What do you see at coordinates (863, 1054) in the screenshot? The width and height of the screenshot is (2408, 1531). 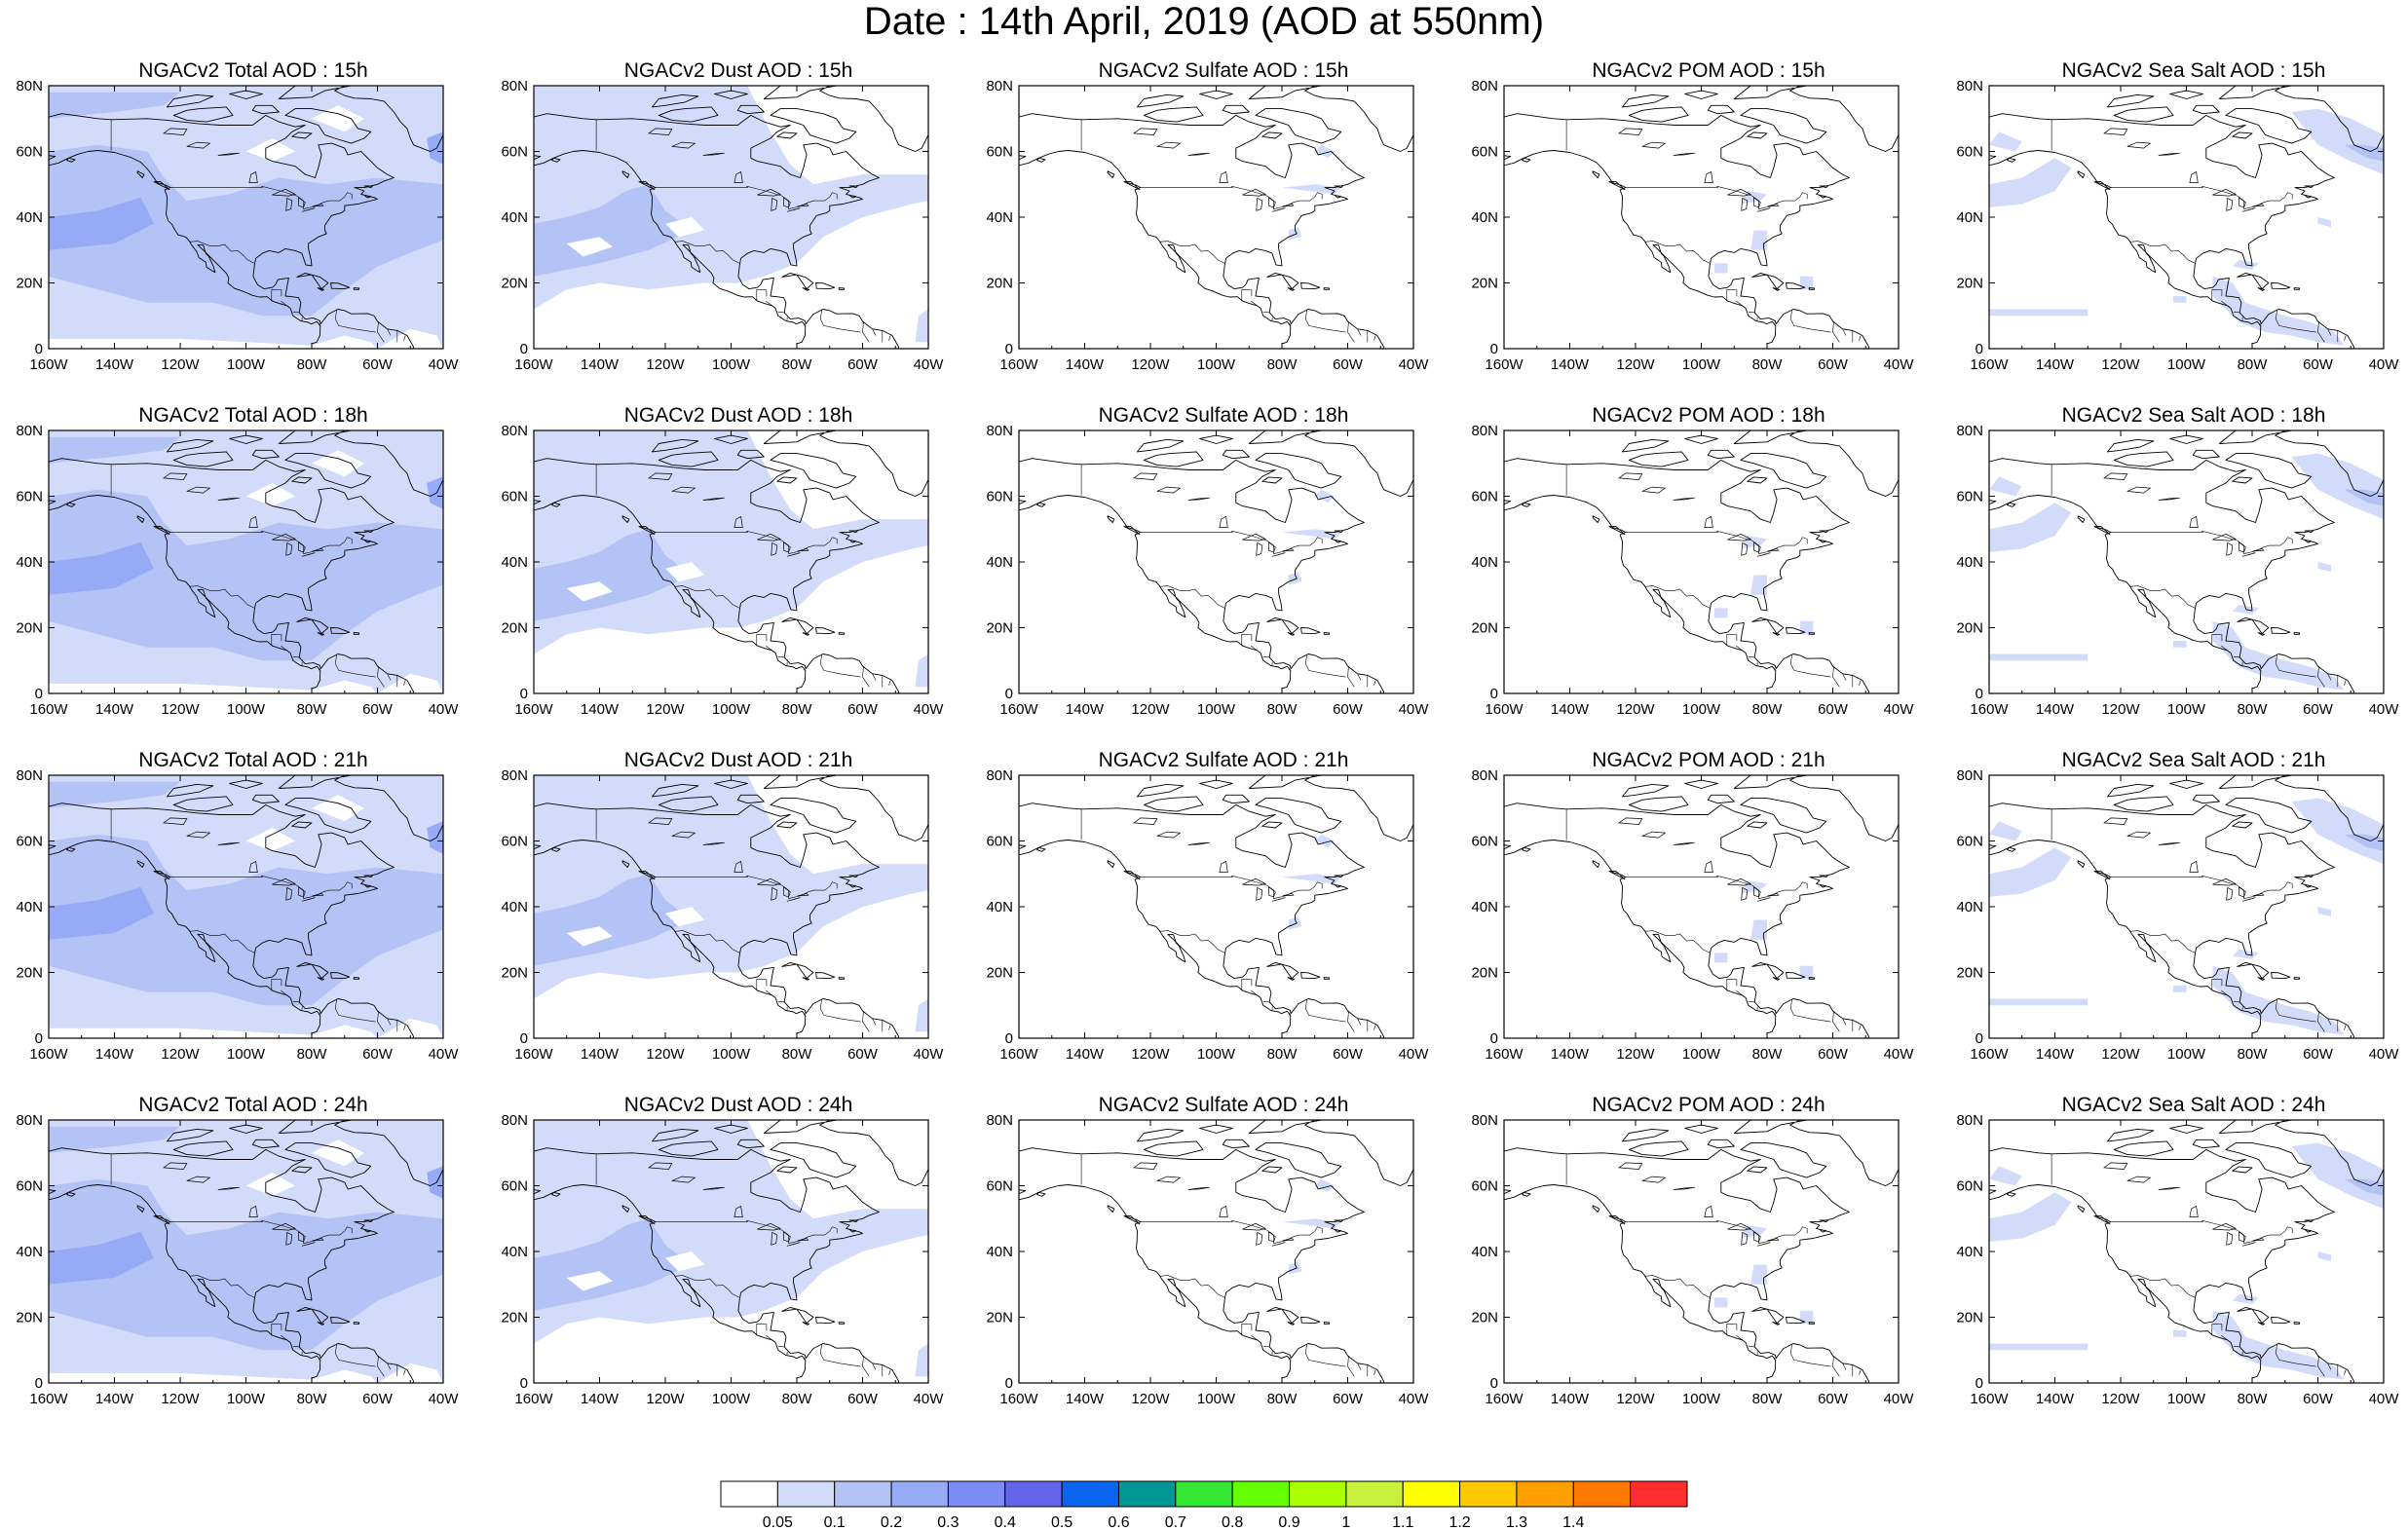 I see `x-tick-label: 60W` at bounding box center [863, 1054].